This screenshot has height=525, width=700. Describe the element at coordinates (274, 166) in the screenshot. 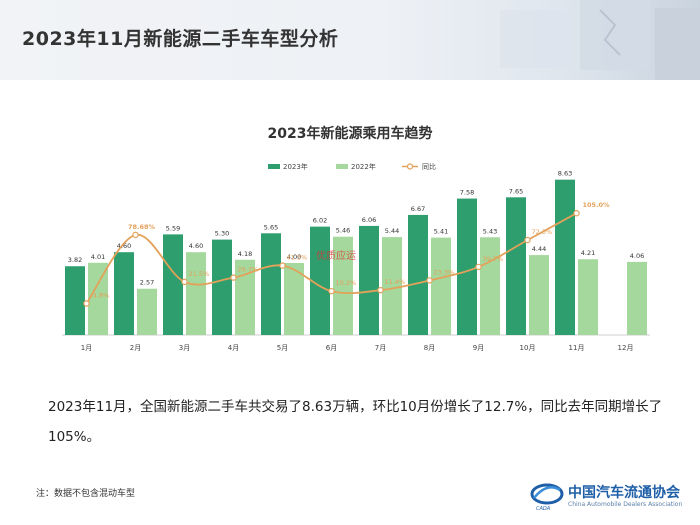

I see `legend-swatch-2023` at that location.